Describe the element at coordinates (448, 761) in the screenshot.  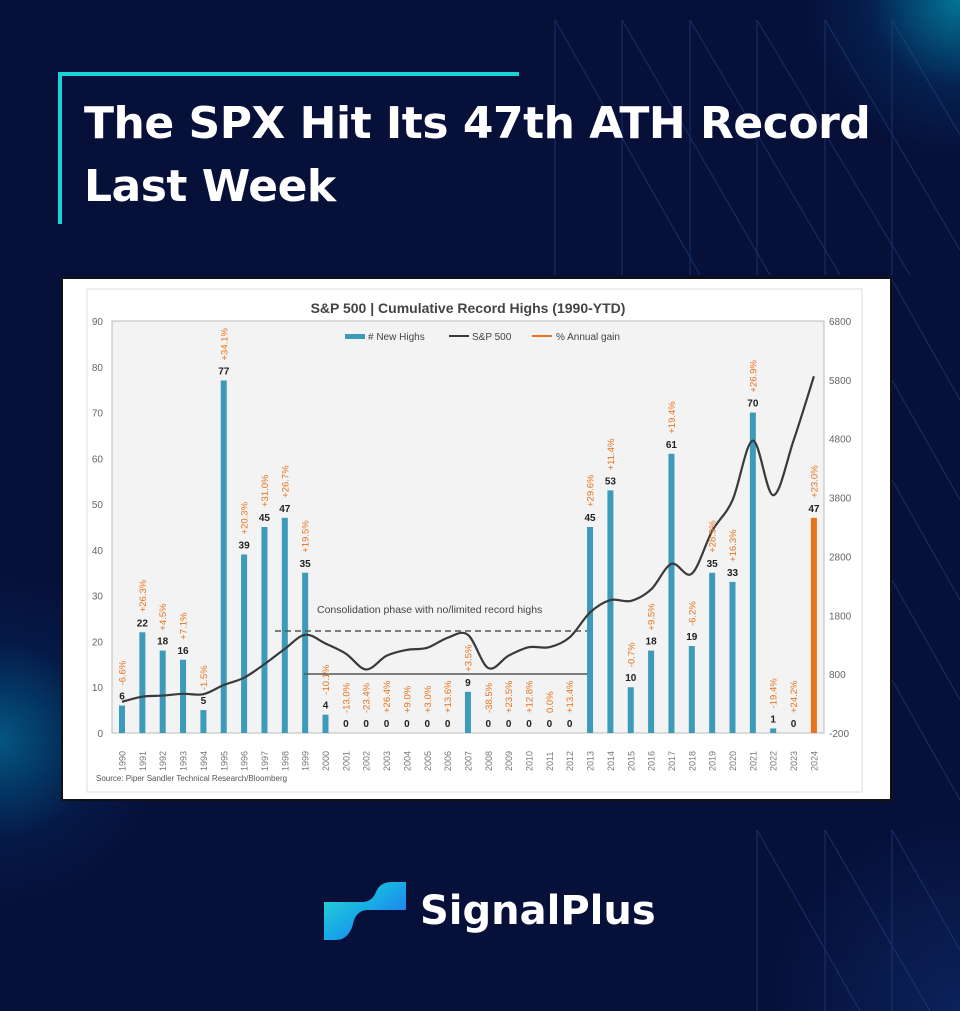
I see `x-axis-tick: 2006` at that location.